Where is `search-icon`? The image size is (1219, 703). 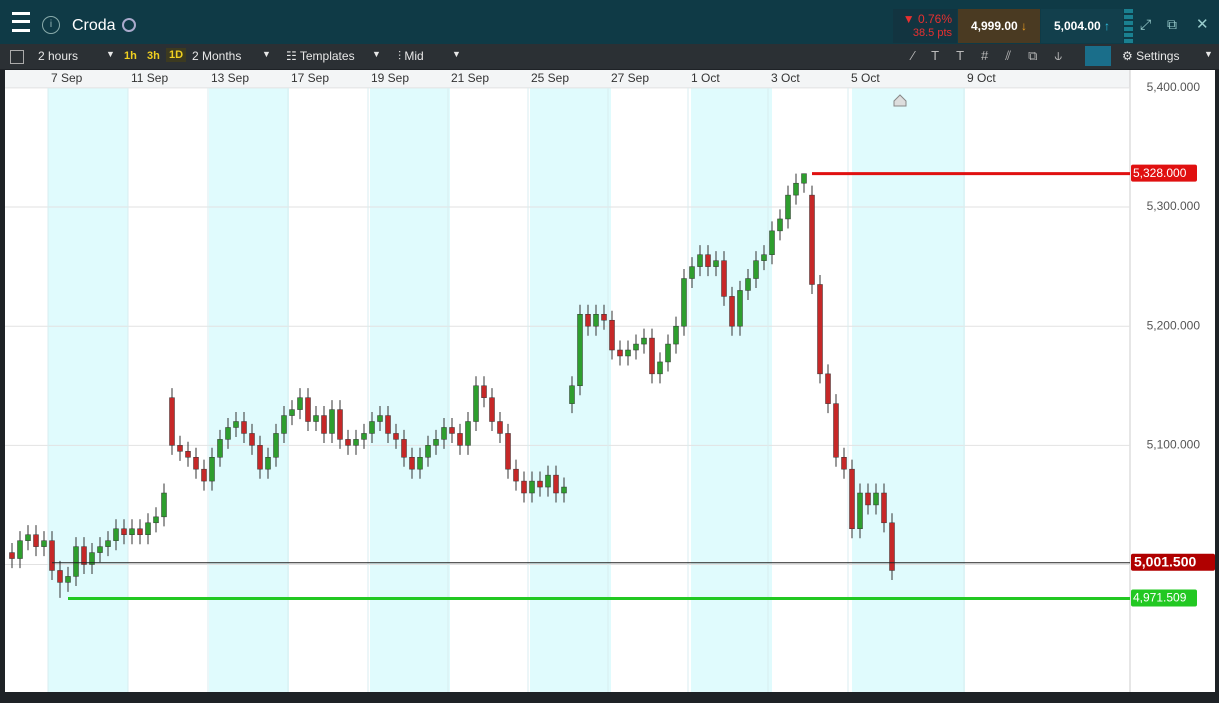 search-icon is located at coordinates (129, 25).